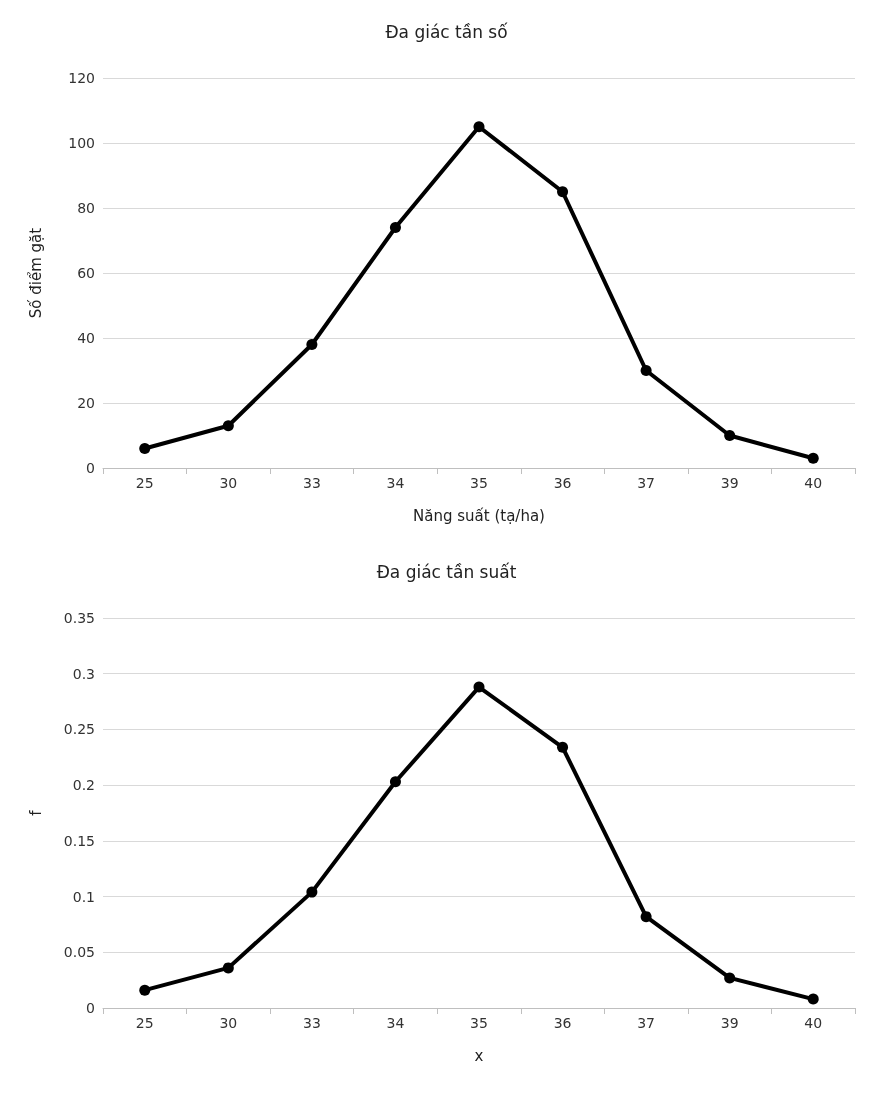 The width and height of the screenshot is (893, 1098). What do you see at coordinates (81, 78) in the screenshot?
I see `y-tick-label: 120` at bounding box center [81, 78].